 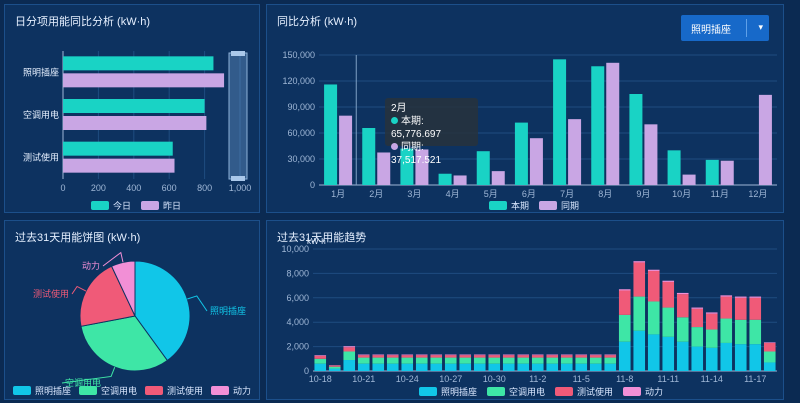 What do you see at coordinates (509, 205) in the screenshot?
I see `legend-item: 本期` at bounding box center [509, 205].